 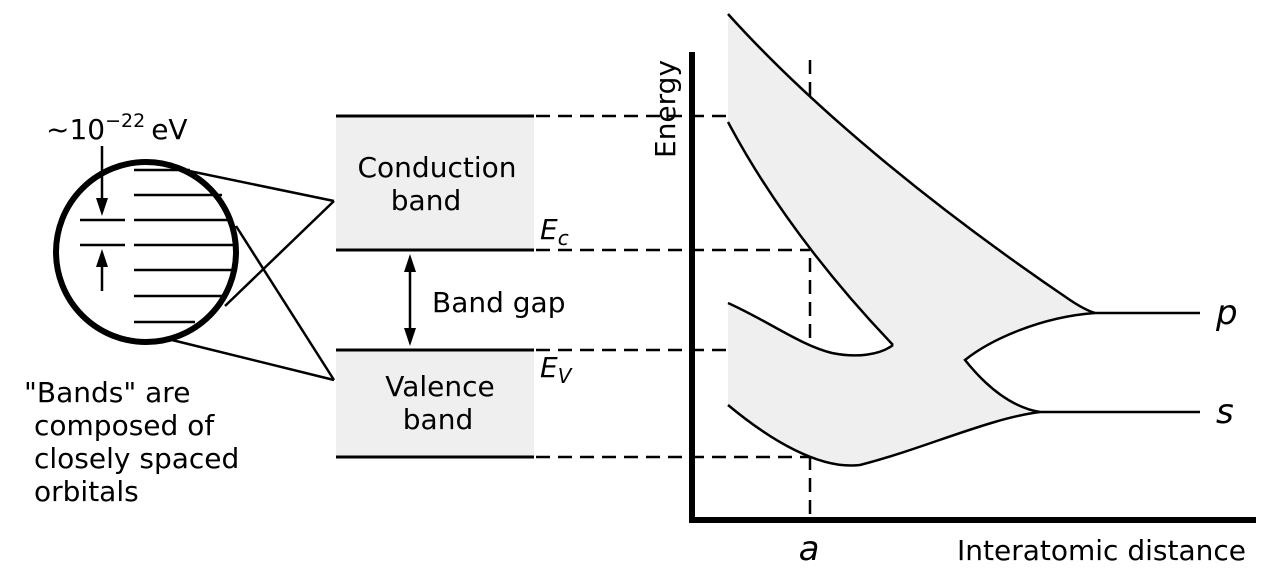 What do you see at coordinates (556, 369) in the screenshot?
I see `ev-label: EV` at bounding box center [556, 369].